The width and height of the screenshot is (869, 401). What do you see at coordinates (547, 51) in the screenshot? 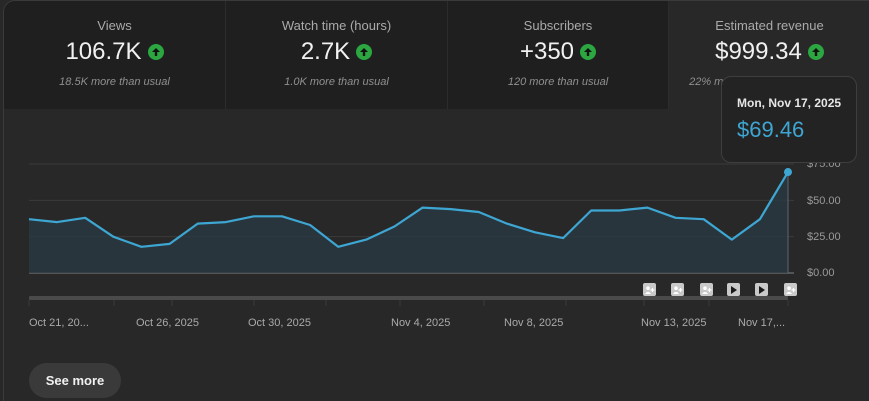
I see `metric-value: +350` at bounding box center [547, 51].